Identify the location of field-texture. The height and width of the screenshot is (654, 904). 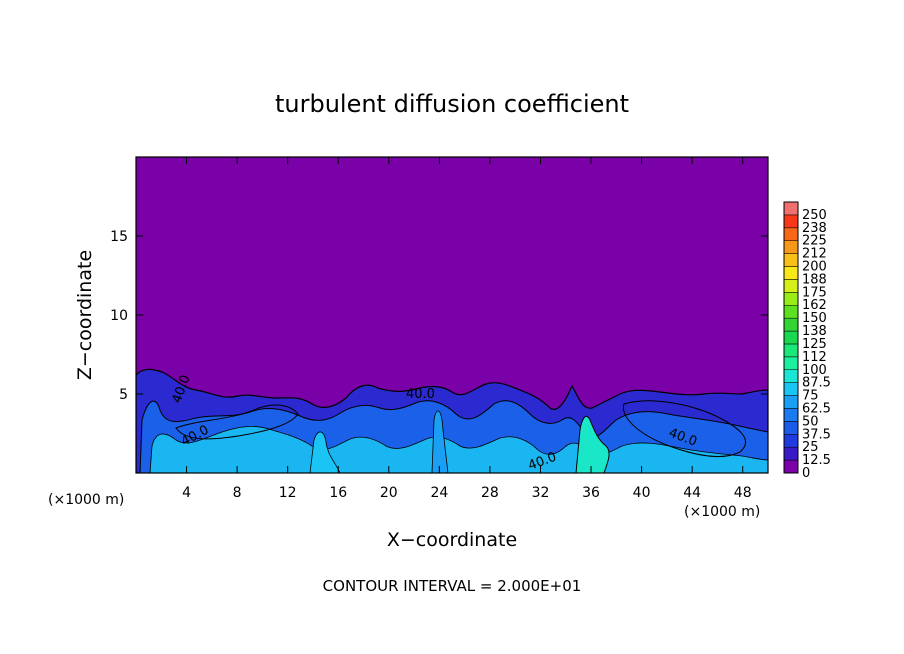
(452, 416).